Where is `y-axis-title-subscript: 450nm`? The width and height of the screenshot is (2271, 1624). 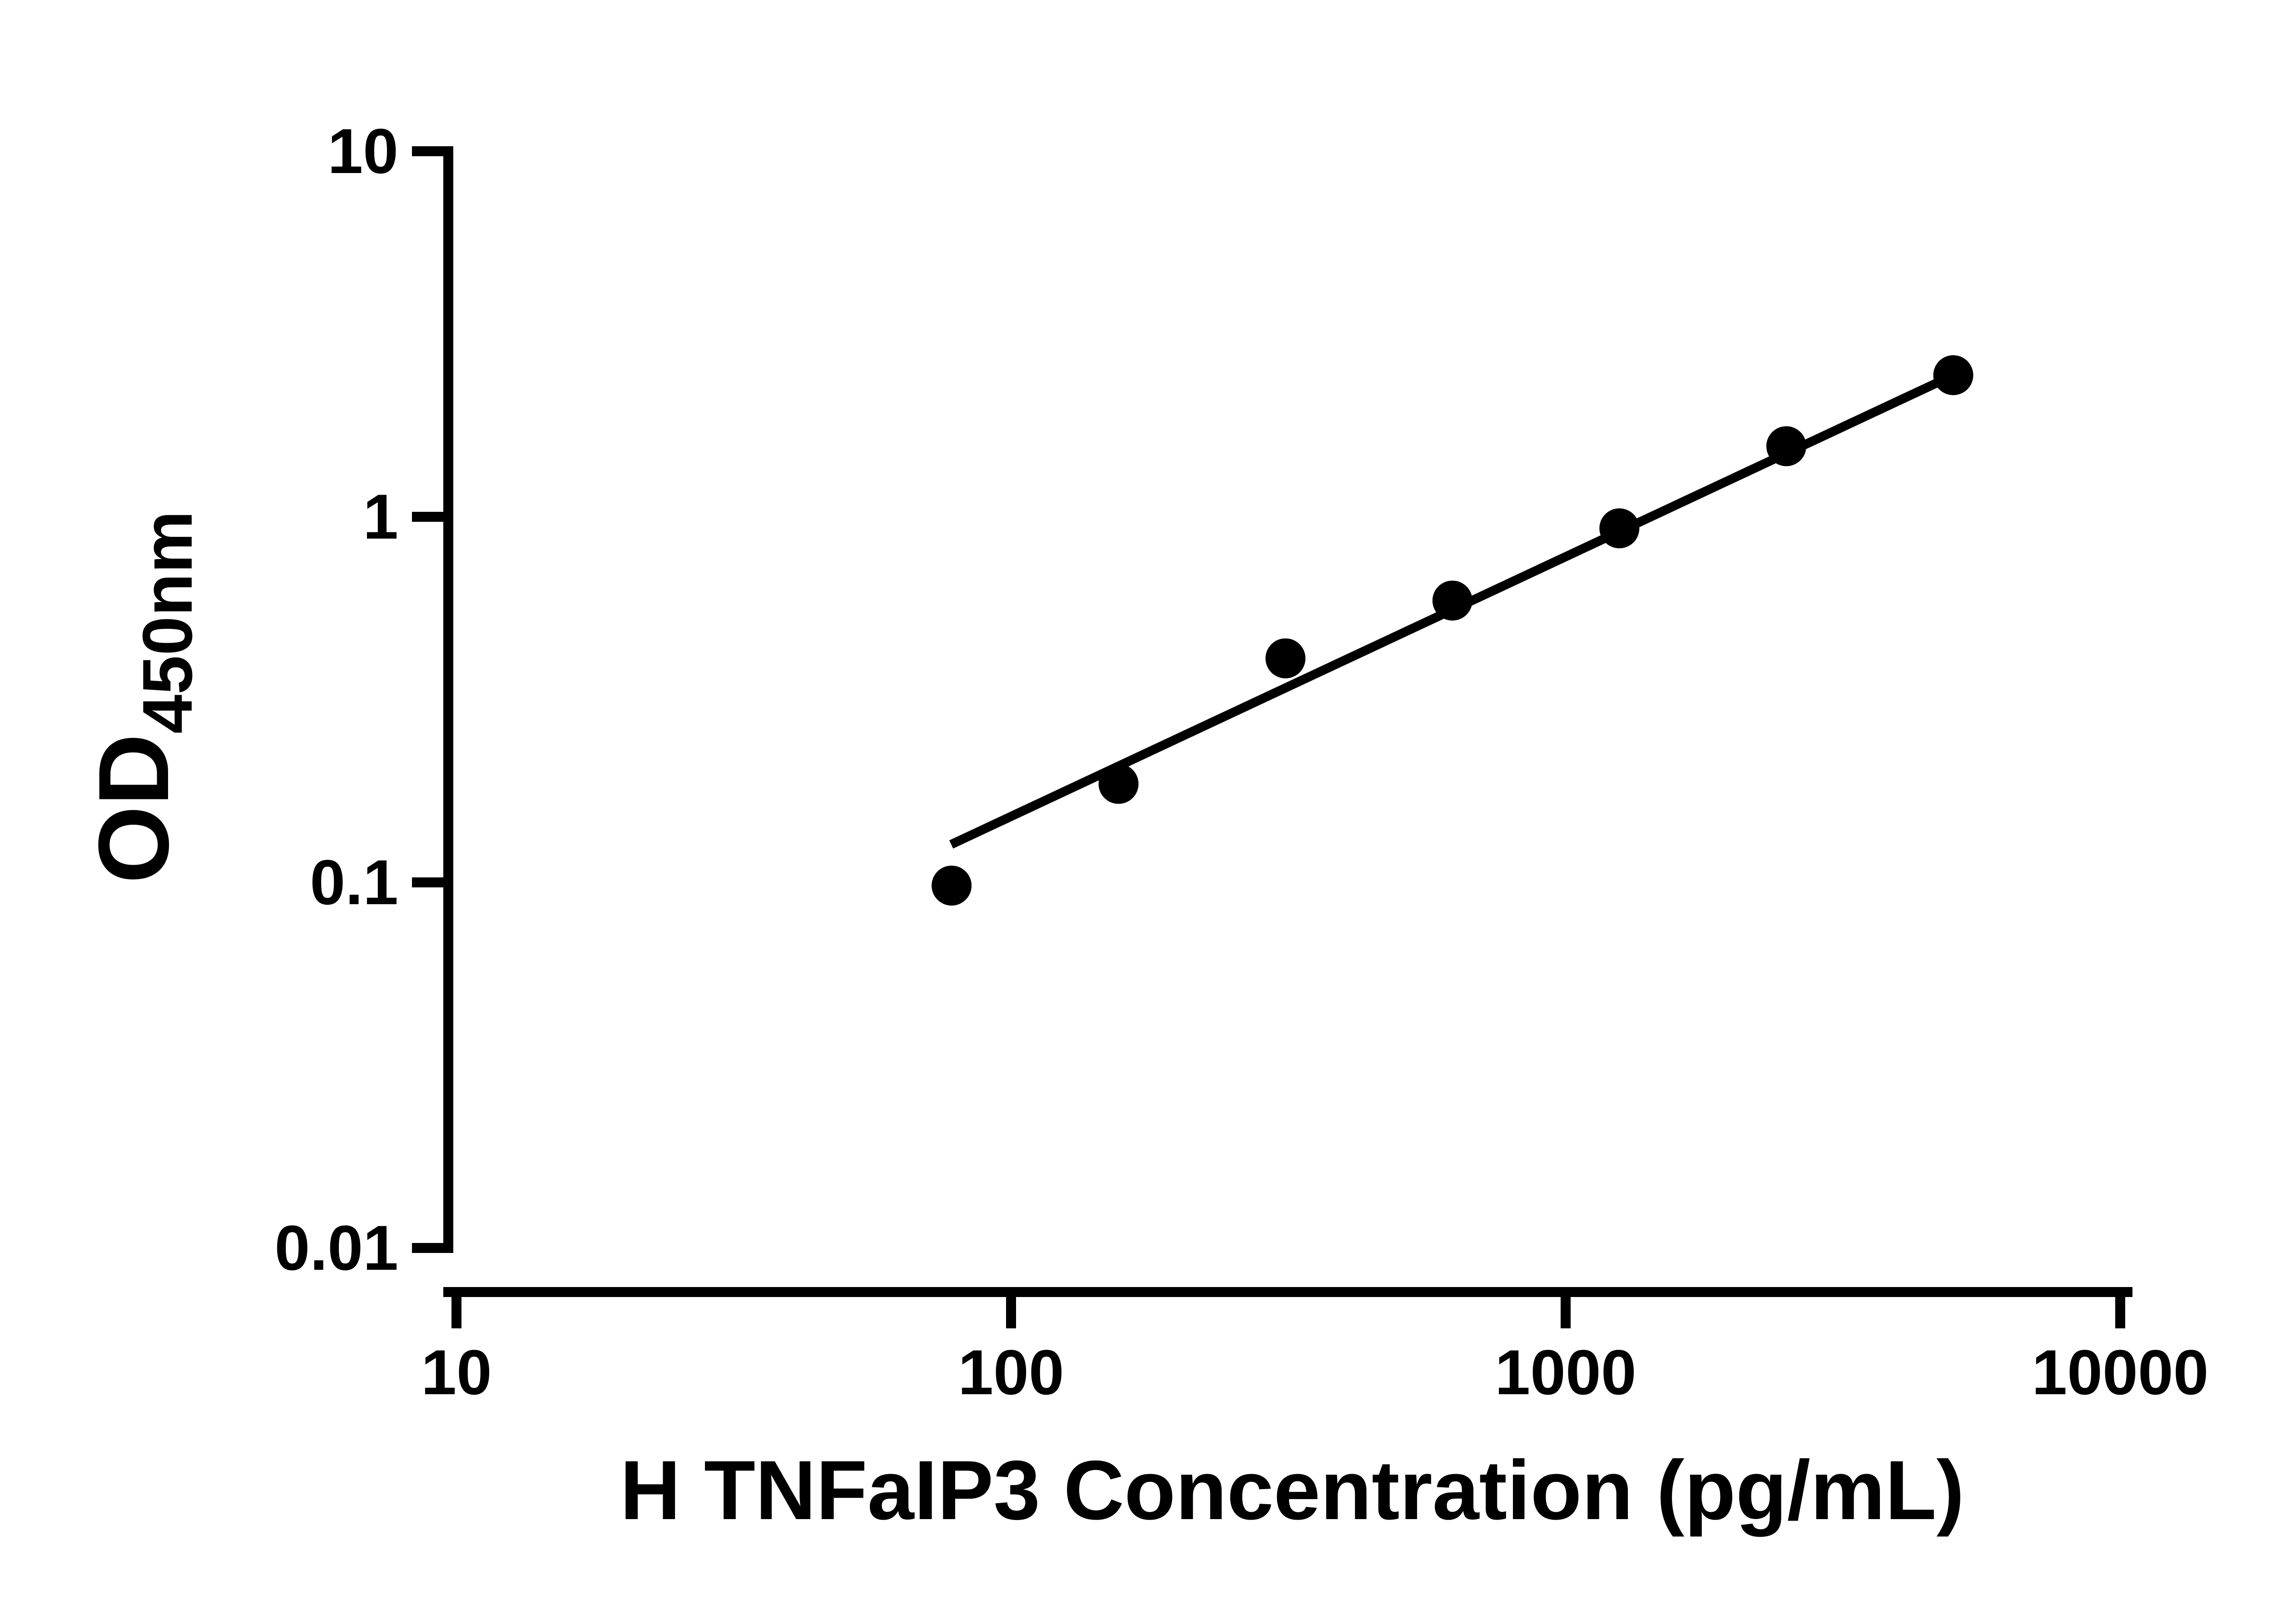
y-axis-title-subscript: 450nm is located at coordinates (167, 621).